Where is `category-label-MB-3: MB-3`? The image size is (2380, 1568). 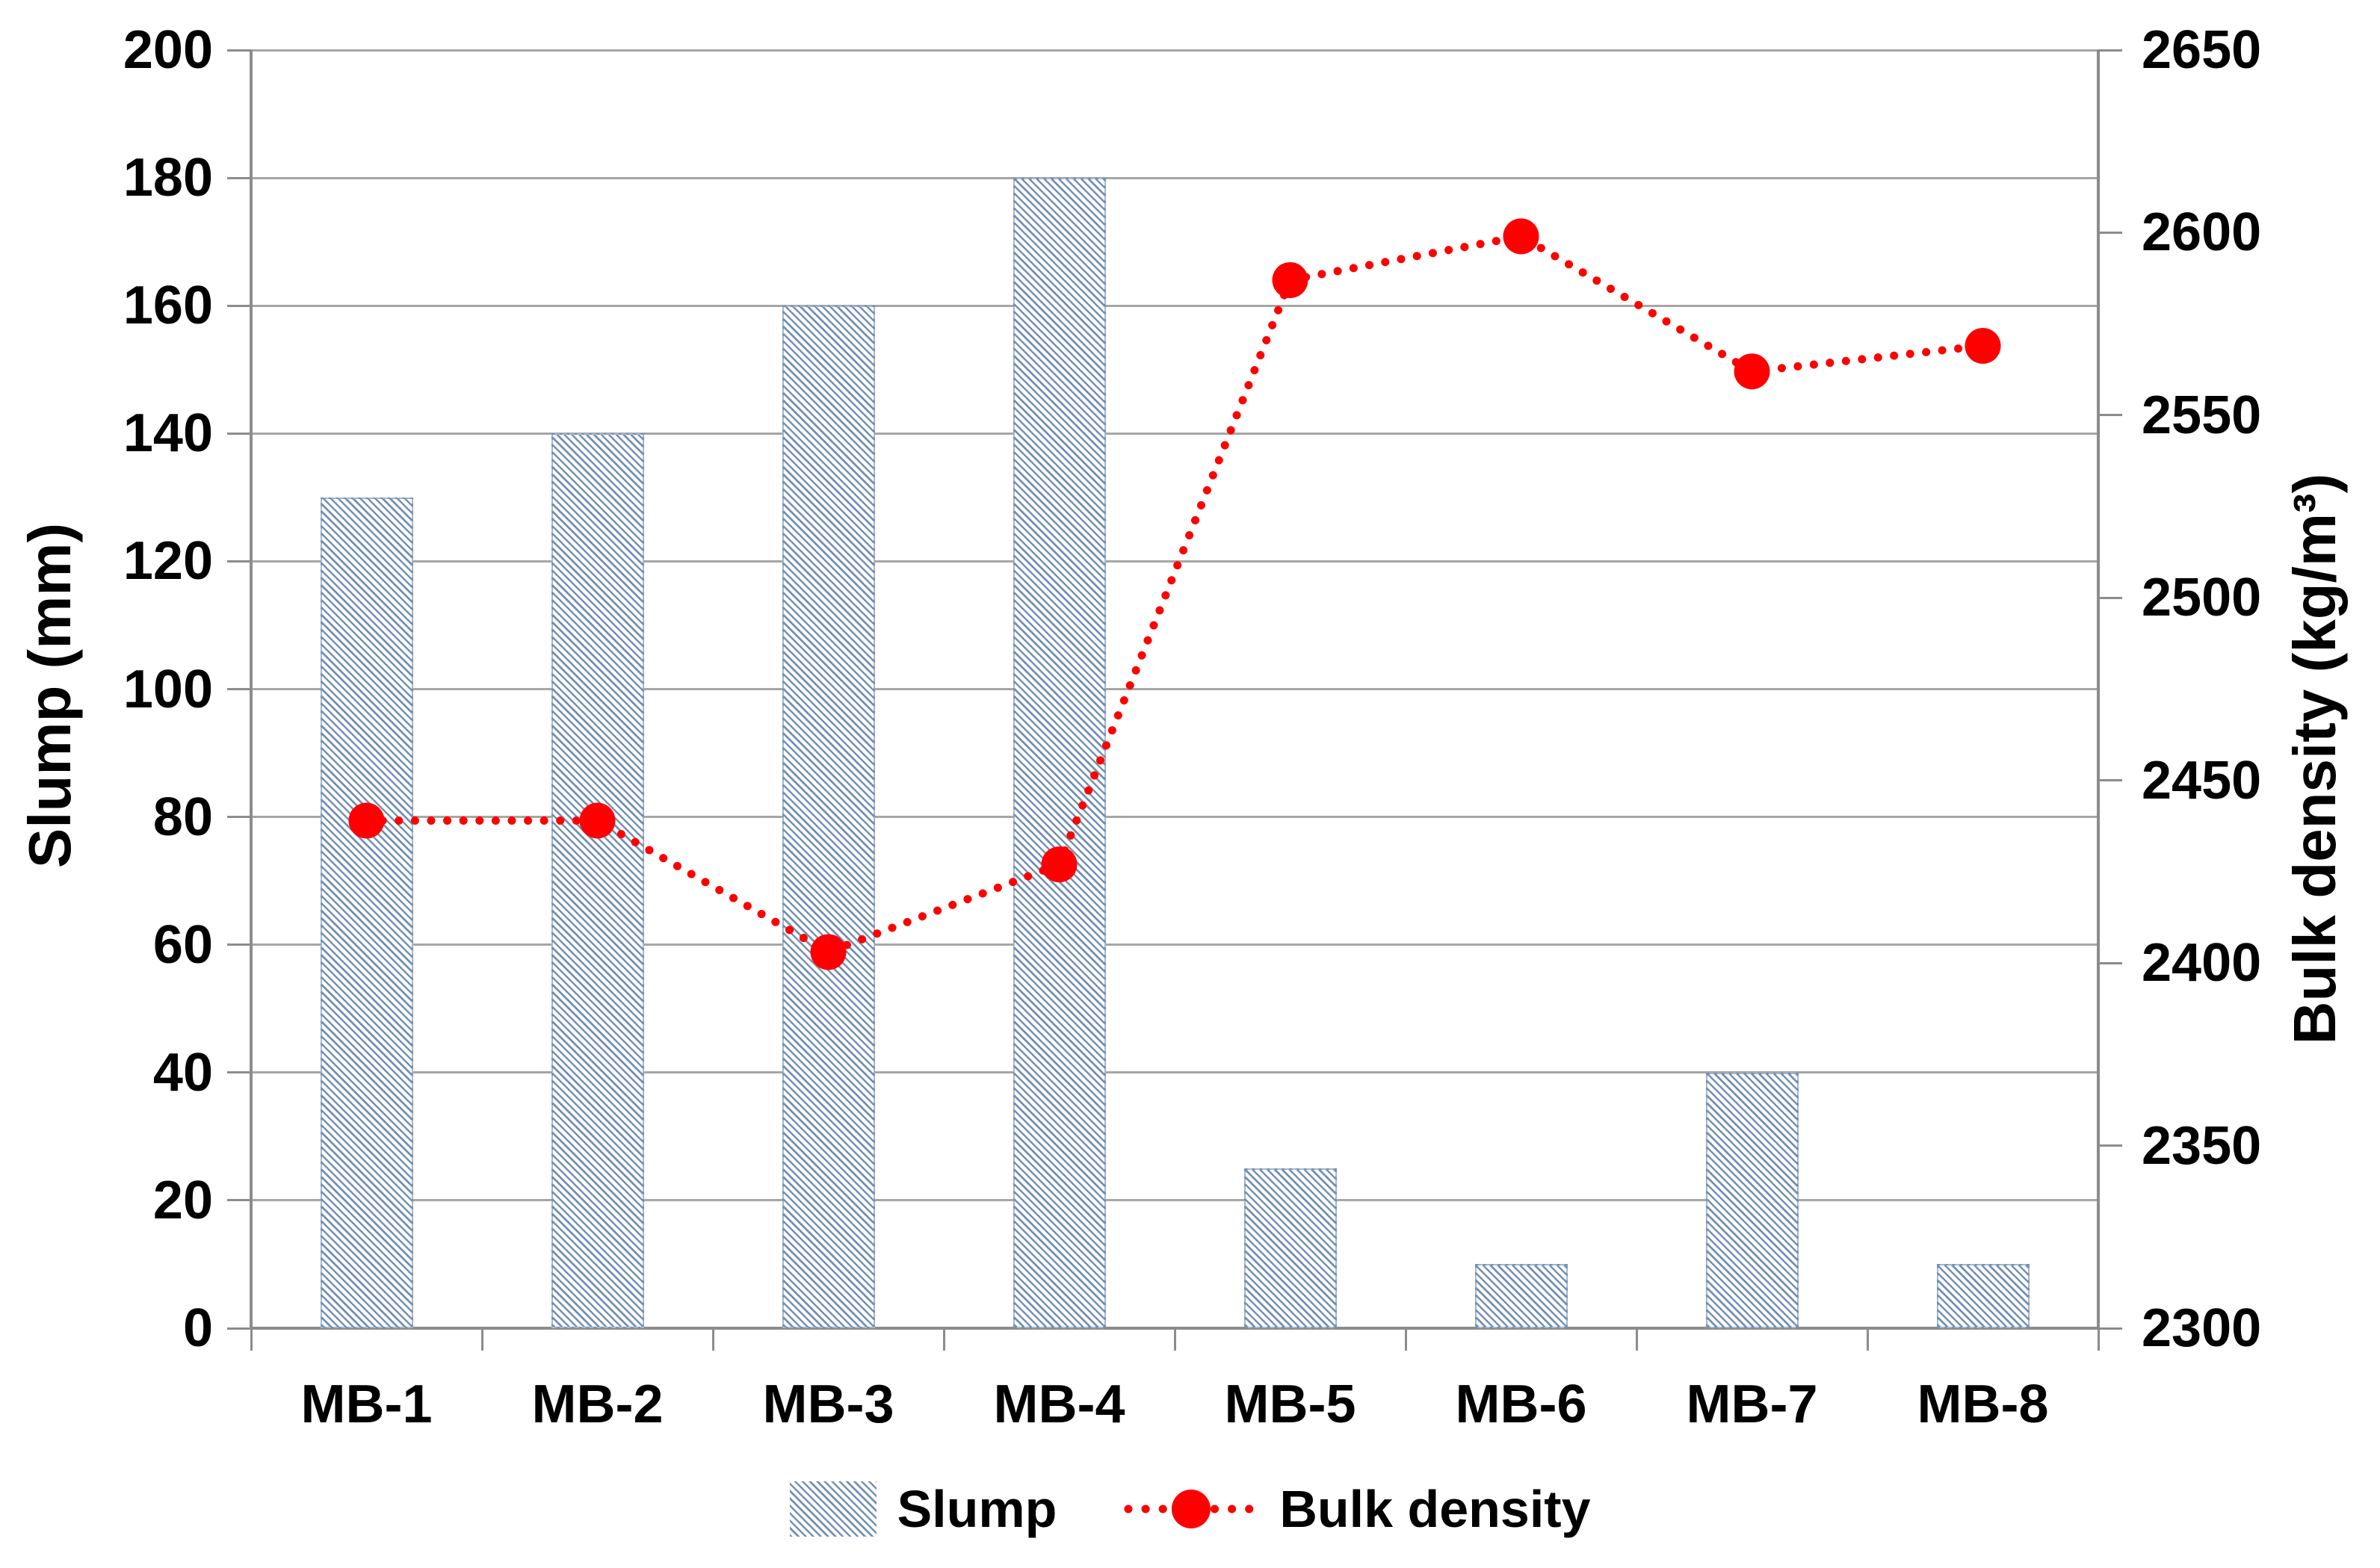 category-label-MB-3: MB-3 is located at coordinates (828, 1404).